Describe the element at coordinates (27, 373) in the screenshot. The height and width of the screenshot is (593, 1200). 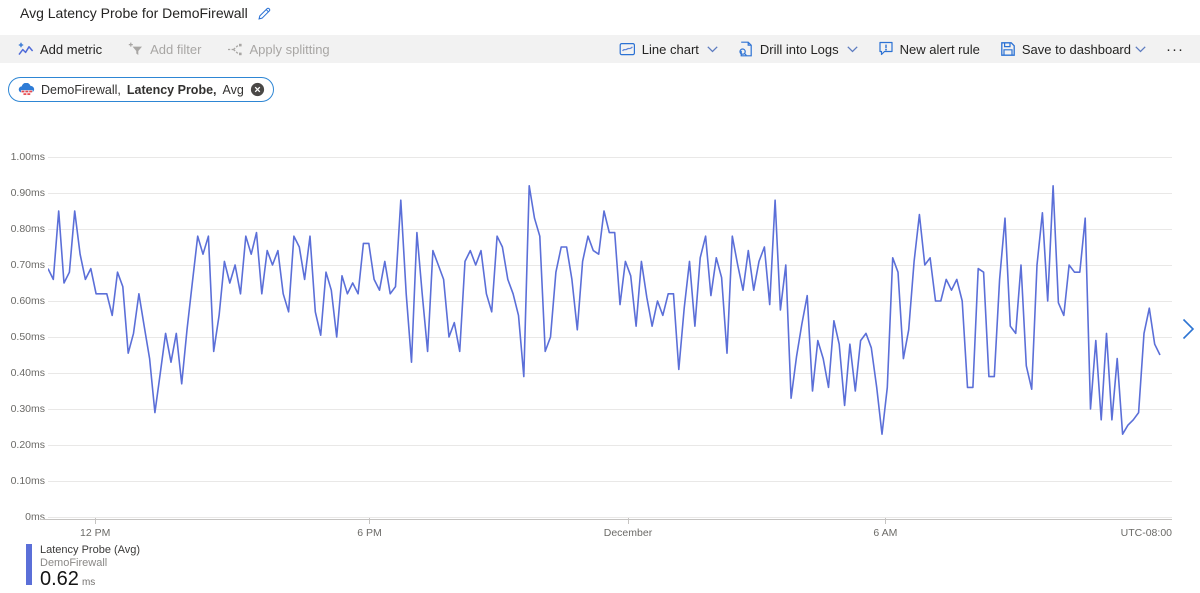
I see `y-axis-tick-label: 0.40ms` at that location.